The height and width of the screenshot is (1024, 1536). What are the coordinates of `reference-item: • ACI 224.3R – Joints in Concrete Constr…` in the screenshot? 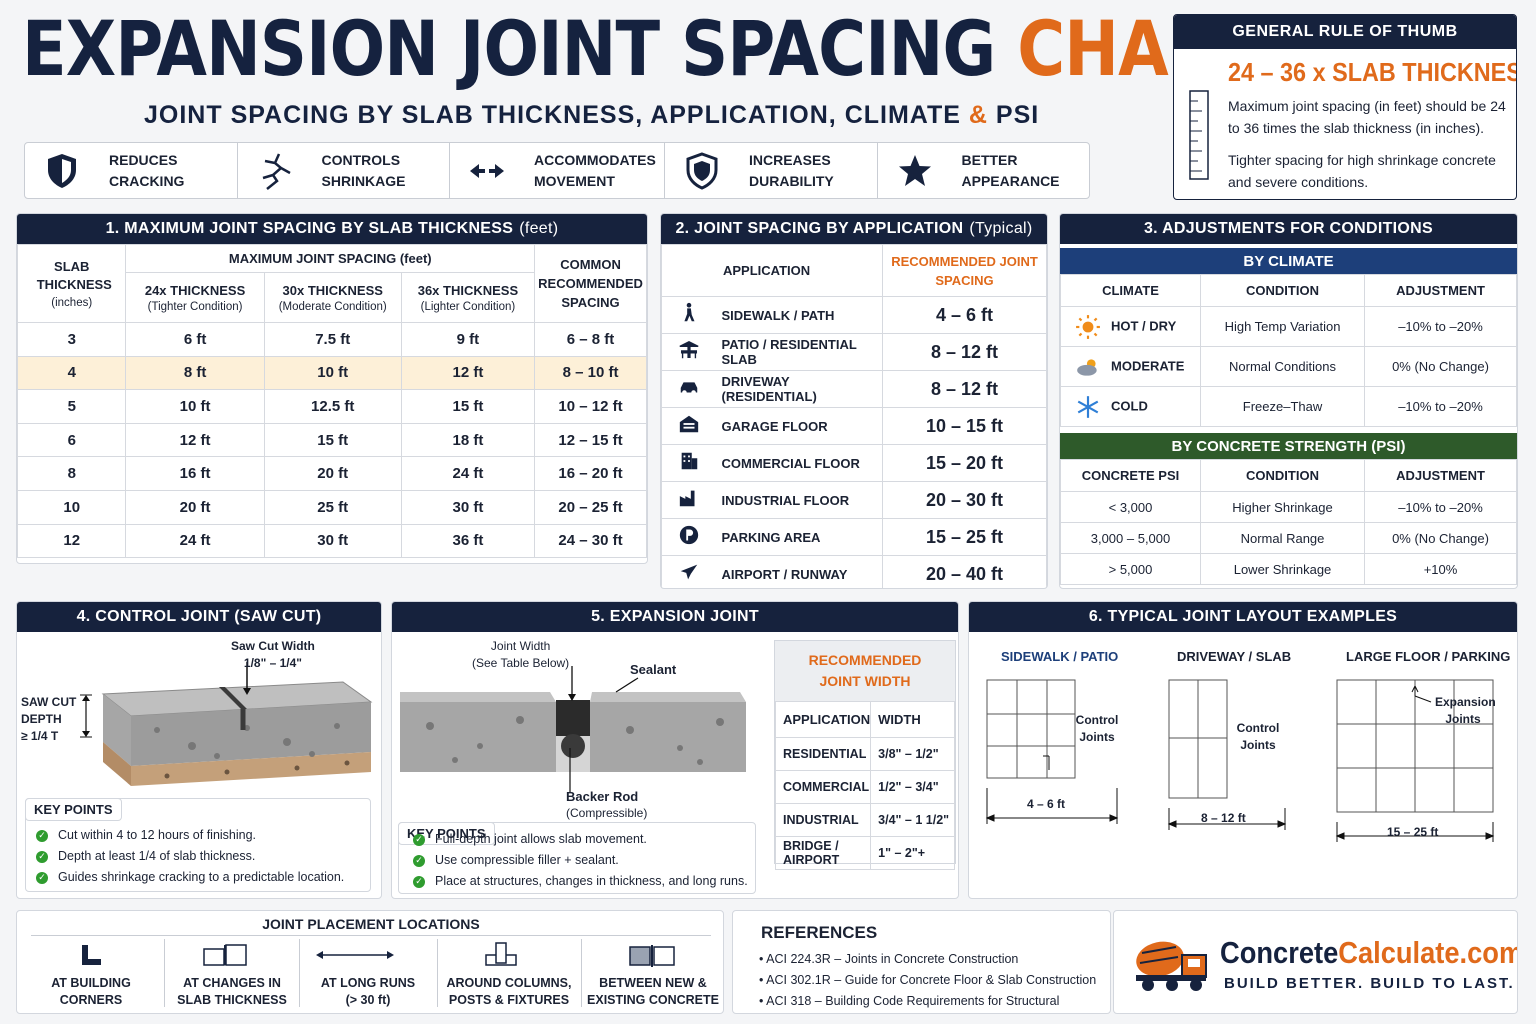 It's located at (889, 959).